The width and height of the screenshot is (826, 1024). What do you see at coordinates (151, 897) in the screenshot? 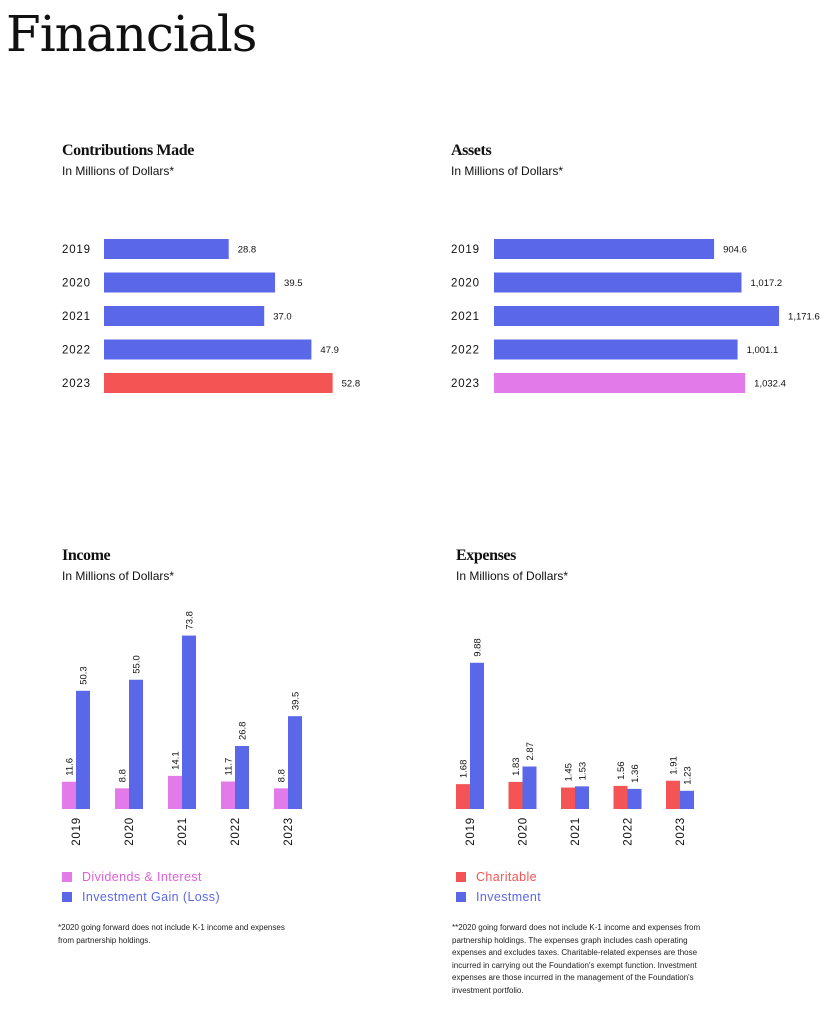
I see `legend-label-investment-gain: Investment Gain (Loss)` at bounding box center [151, 897].